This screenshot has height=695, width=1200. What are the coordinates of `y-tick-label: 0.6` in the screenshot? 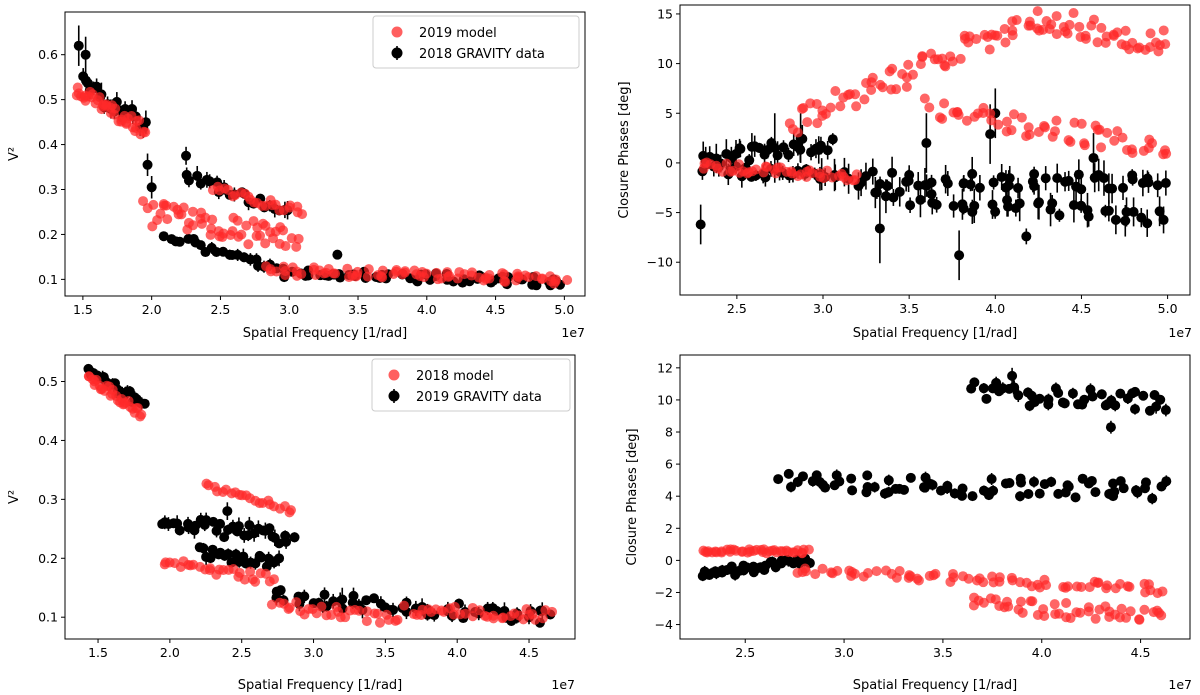 It's located at (48, 54).